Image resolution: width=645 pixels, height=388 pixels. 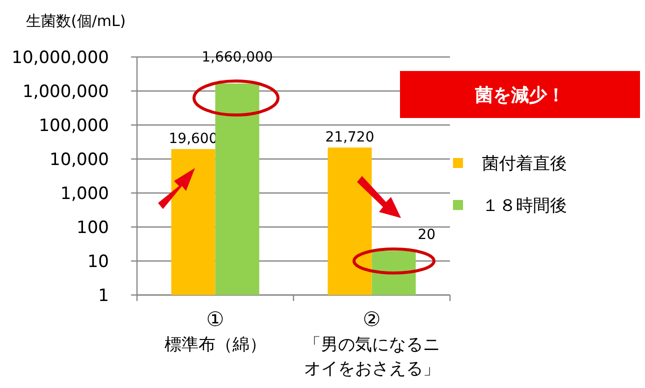 I want to click on data-label: 20, so click(x=427, y=234).